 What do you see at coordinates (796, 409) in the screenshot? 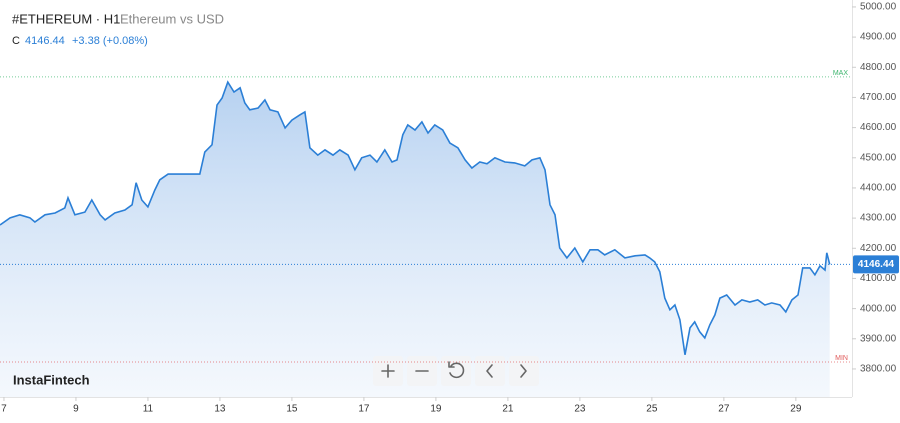
I see `x-tick-label: 29` at bounding box center [796, 409].